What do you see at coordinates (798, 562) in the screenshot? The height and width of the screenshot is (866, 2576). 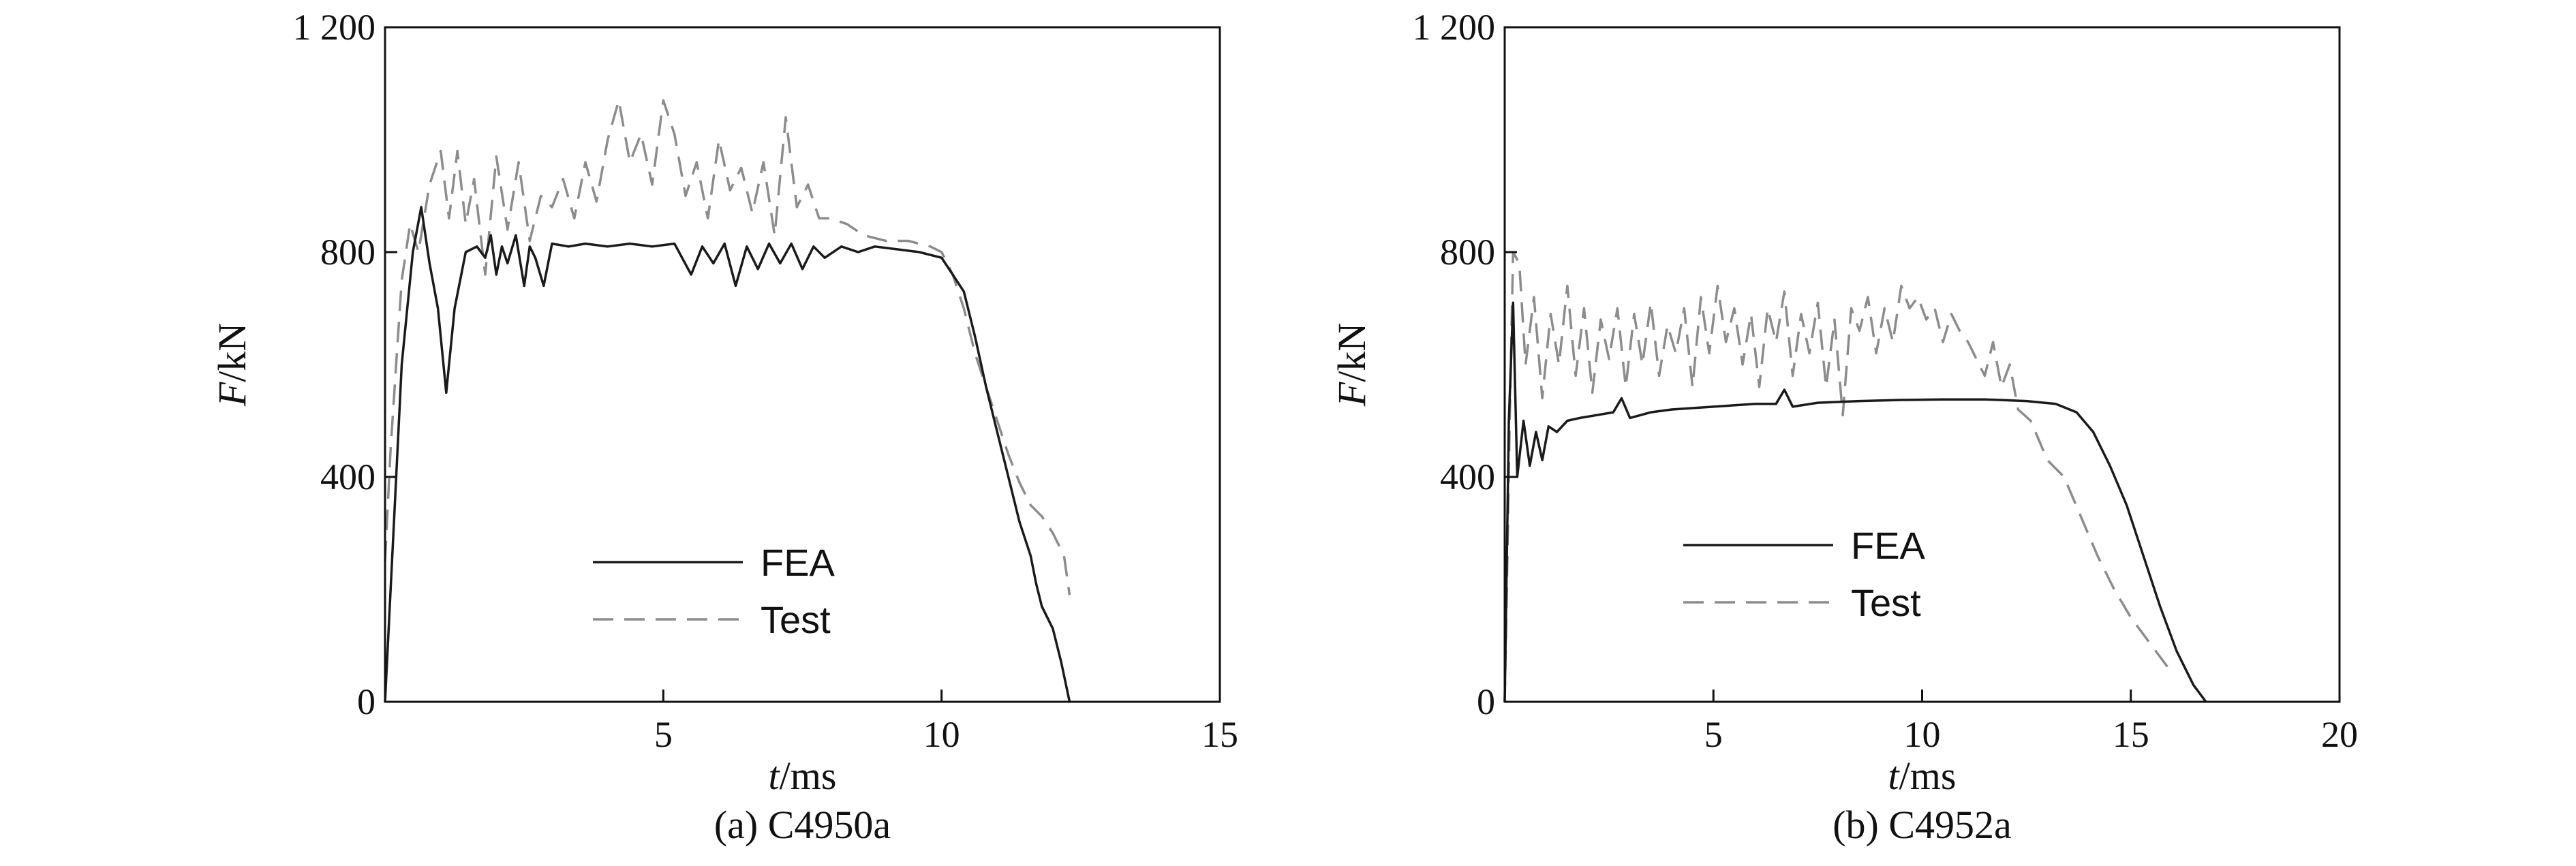 I see `legend-label-fea-a: FEA` at bounding box center [798, 562].